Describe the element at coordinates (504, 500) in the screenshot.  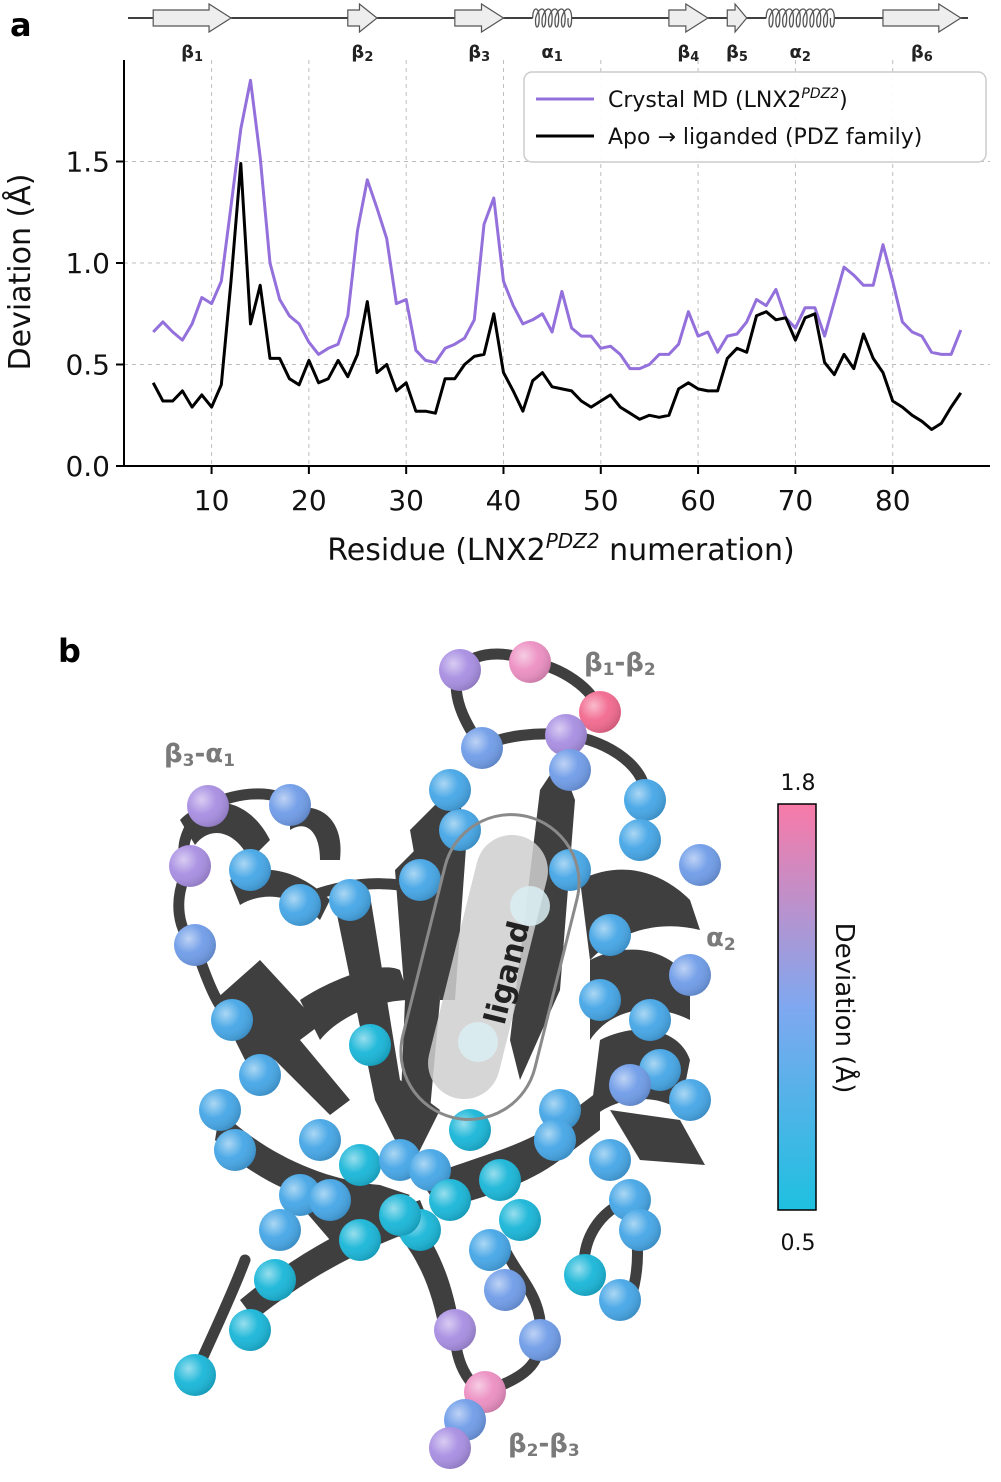
I see `x-tick-label: 40` at that location.